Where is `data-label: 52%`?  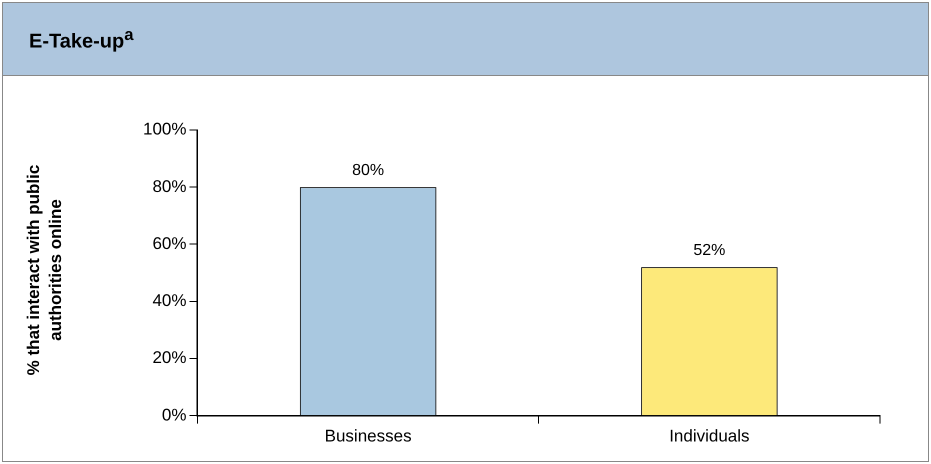
data-label: 52% is located at coordinates (709, 251).